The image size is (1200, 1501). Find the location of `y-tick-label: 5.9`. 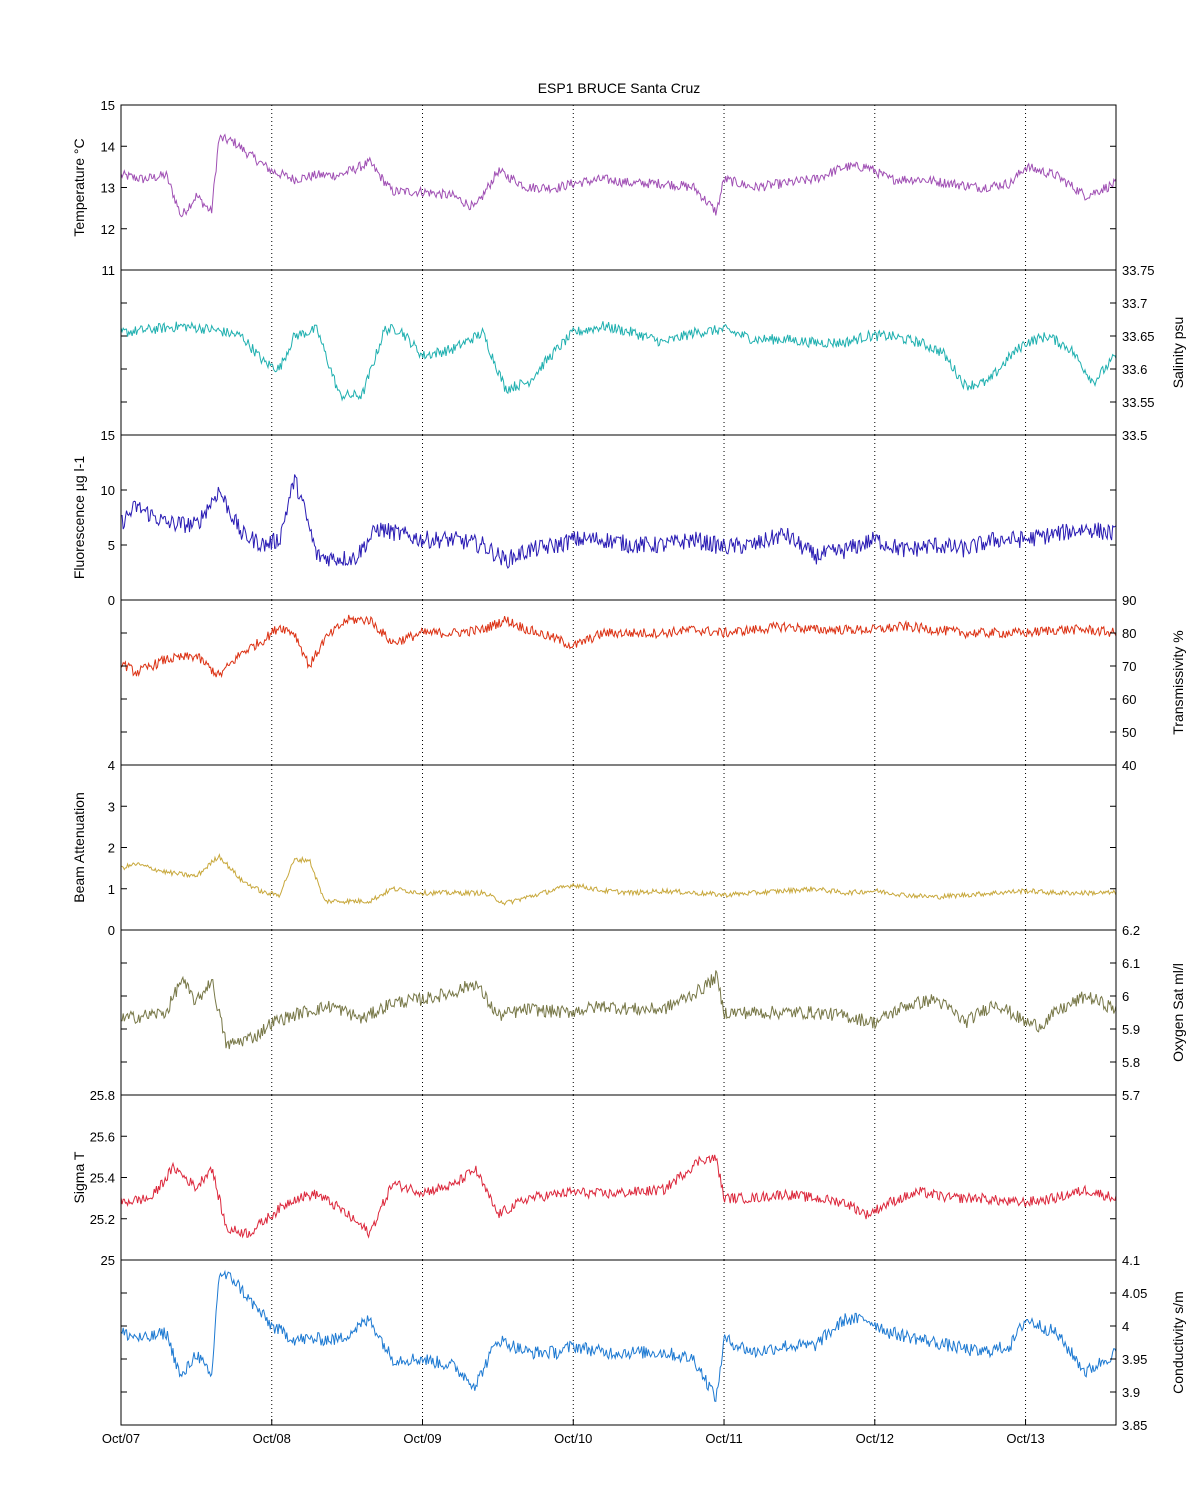

y-tick-label: 5.9 is located at coordinates (1131, 1029).